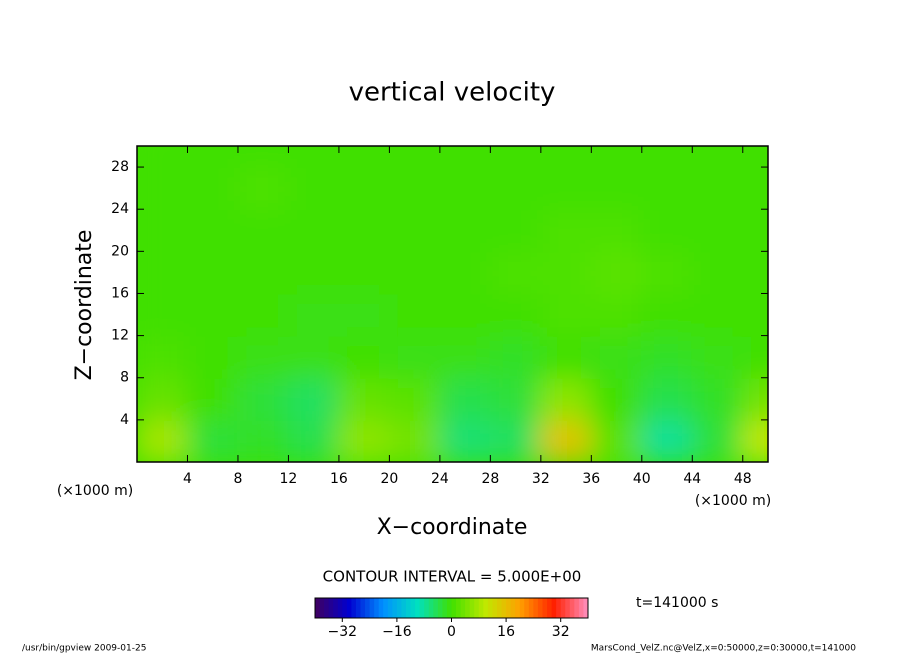 This screenshot has height=654, width=904. I want to click on y-tick-label: 16, so click(120, 293).